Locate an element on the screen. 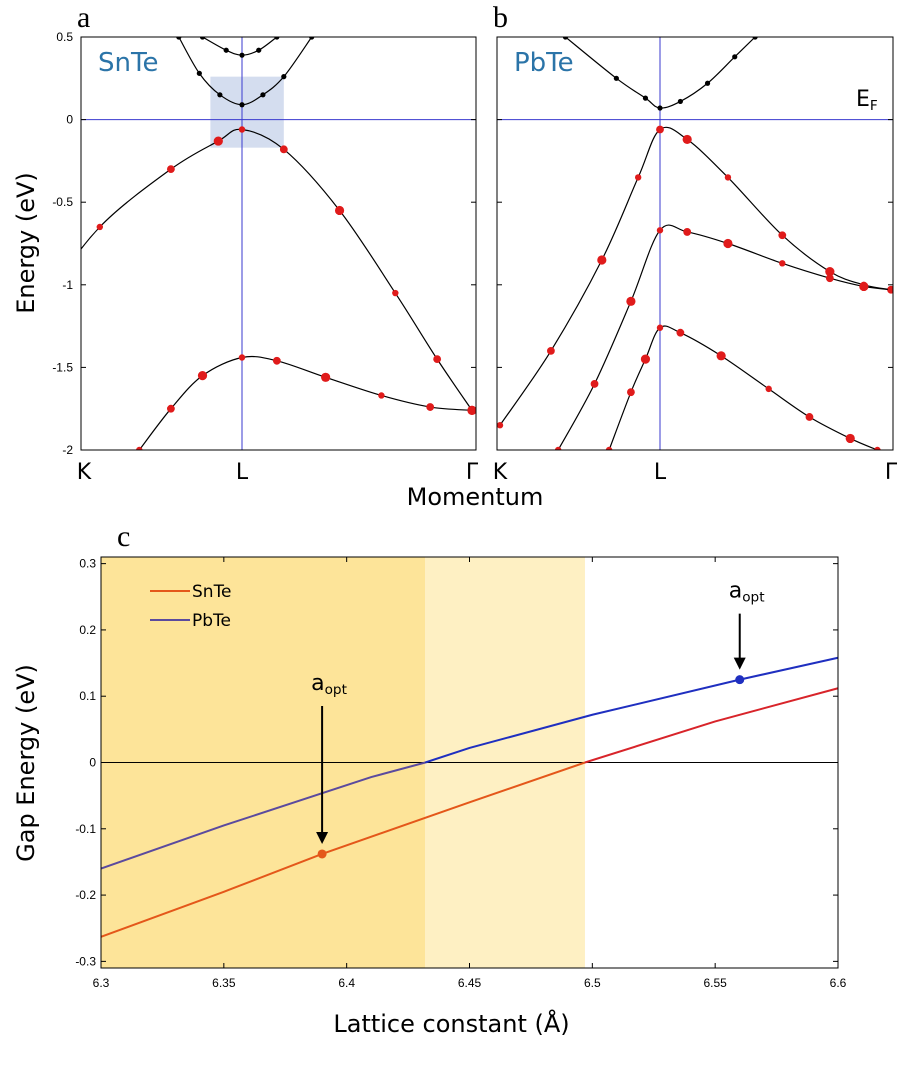  y-tick-label: -0.2 is located at coordinates (85, 895).